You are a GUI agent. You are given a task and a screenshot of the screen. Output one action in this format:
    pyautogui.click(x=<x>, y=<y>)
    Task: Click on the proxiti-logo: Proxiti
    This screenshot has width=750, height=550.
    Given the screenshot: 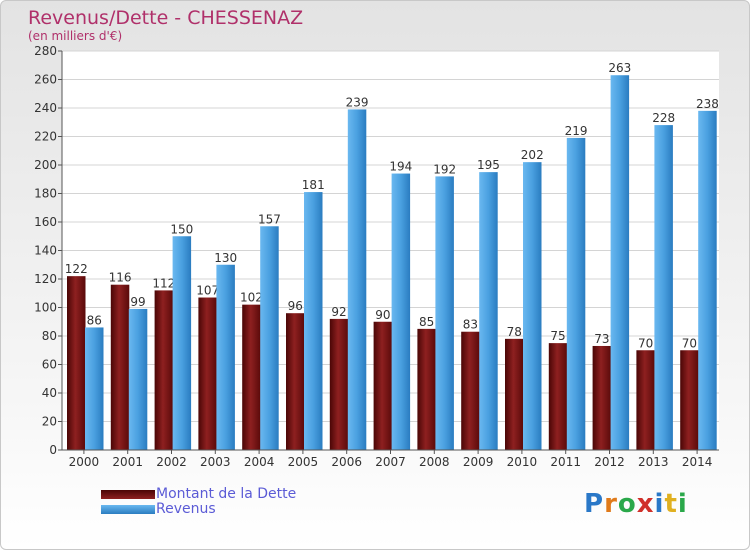 What is the action you would take?
    pyautogui.click(x=636, y=504)
    